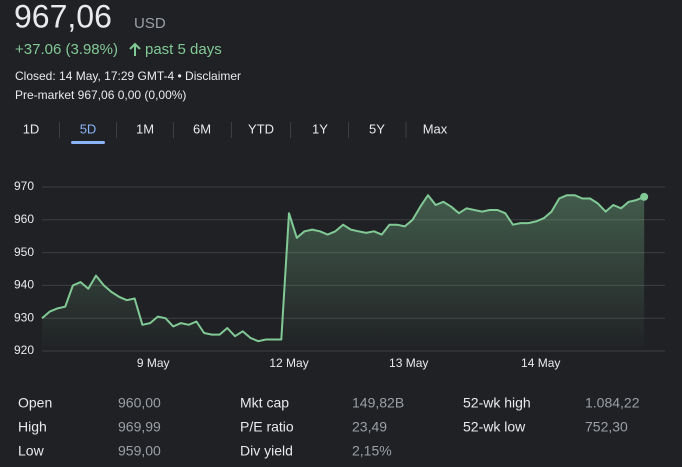  I want to click on x-tick-label: 12 May, so click(288, 363).